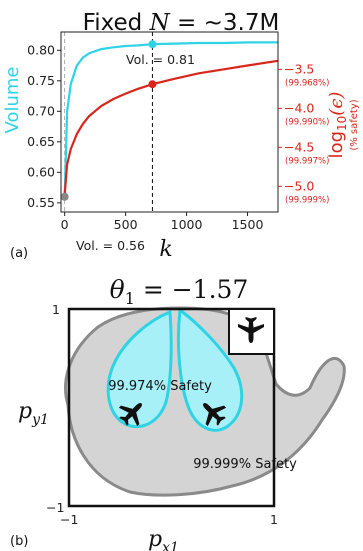 The width and height of the screenshot is (363, 551). What do you see at coordinates (110, 245) in the screenshot?
I see `annotation-vol-056: Vol. = 0.56` at bounding box center [110, 245].